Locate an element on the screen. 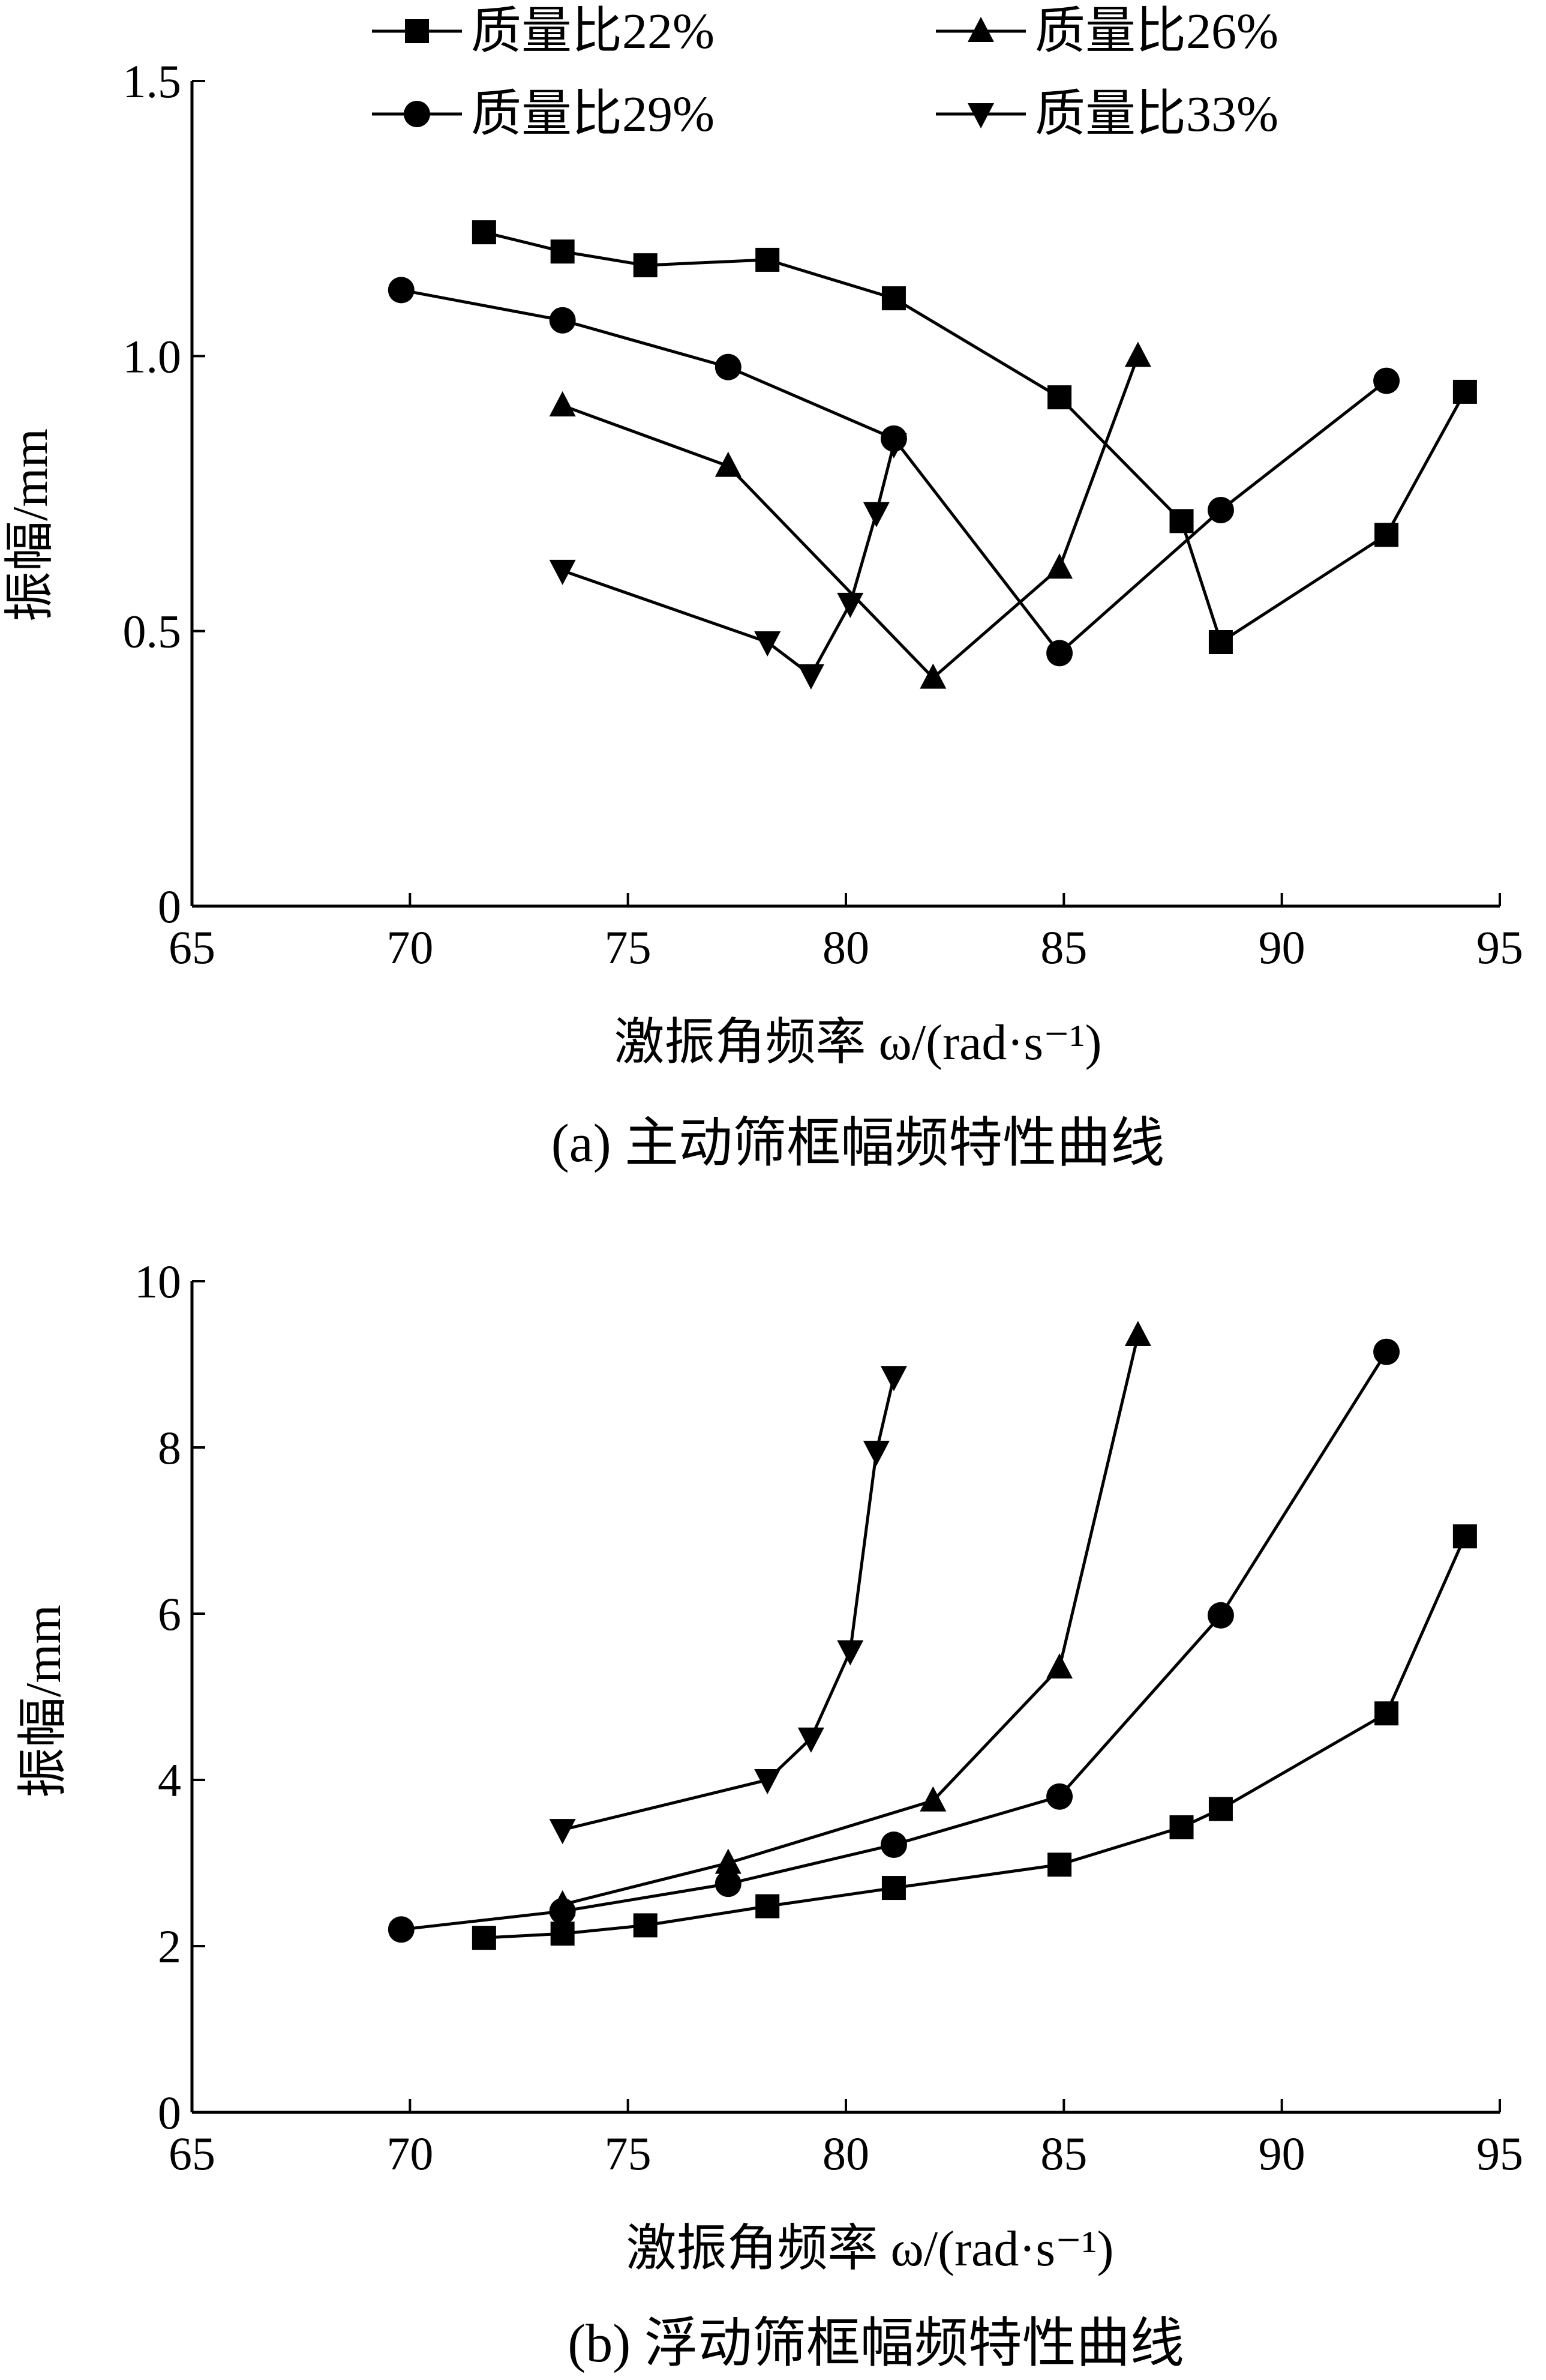 The width and height of the screenshot is (1546, 2380). chart-a-xlabel: 激振角频率 ω/(rad·s⁻¹) is located at coordinates (857, 1043).